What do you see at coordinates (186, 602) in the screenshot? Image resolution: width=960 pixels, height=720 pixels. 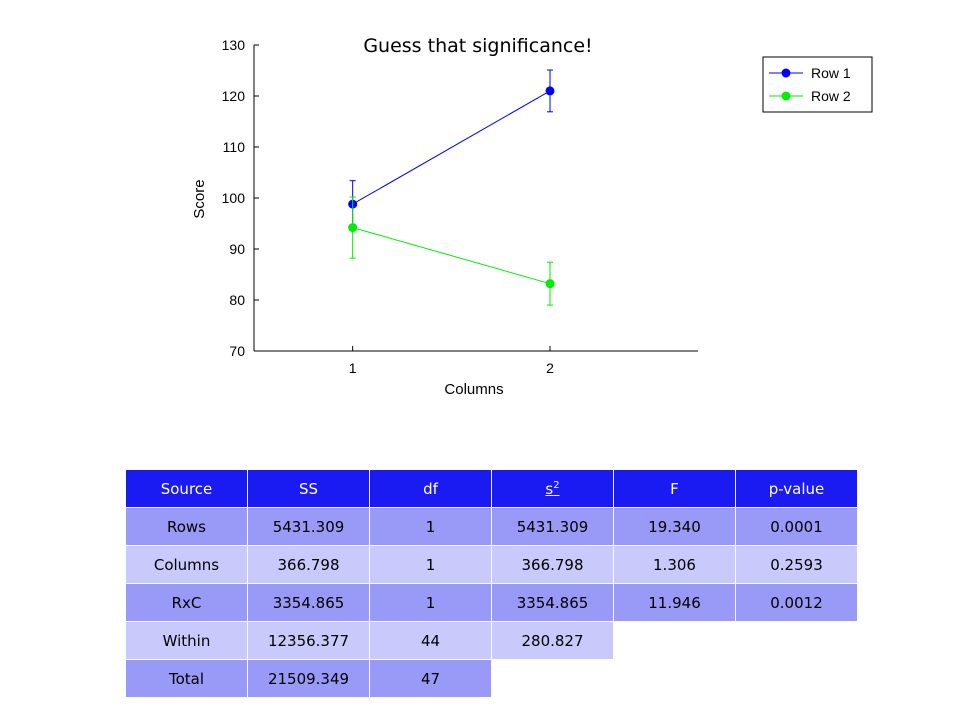 I see `cell-source: RxC` at bounding box center [186, 602].